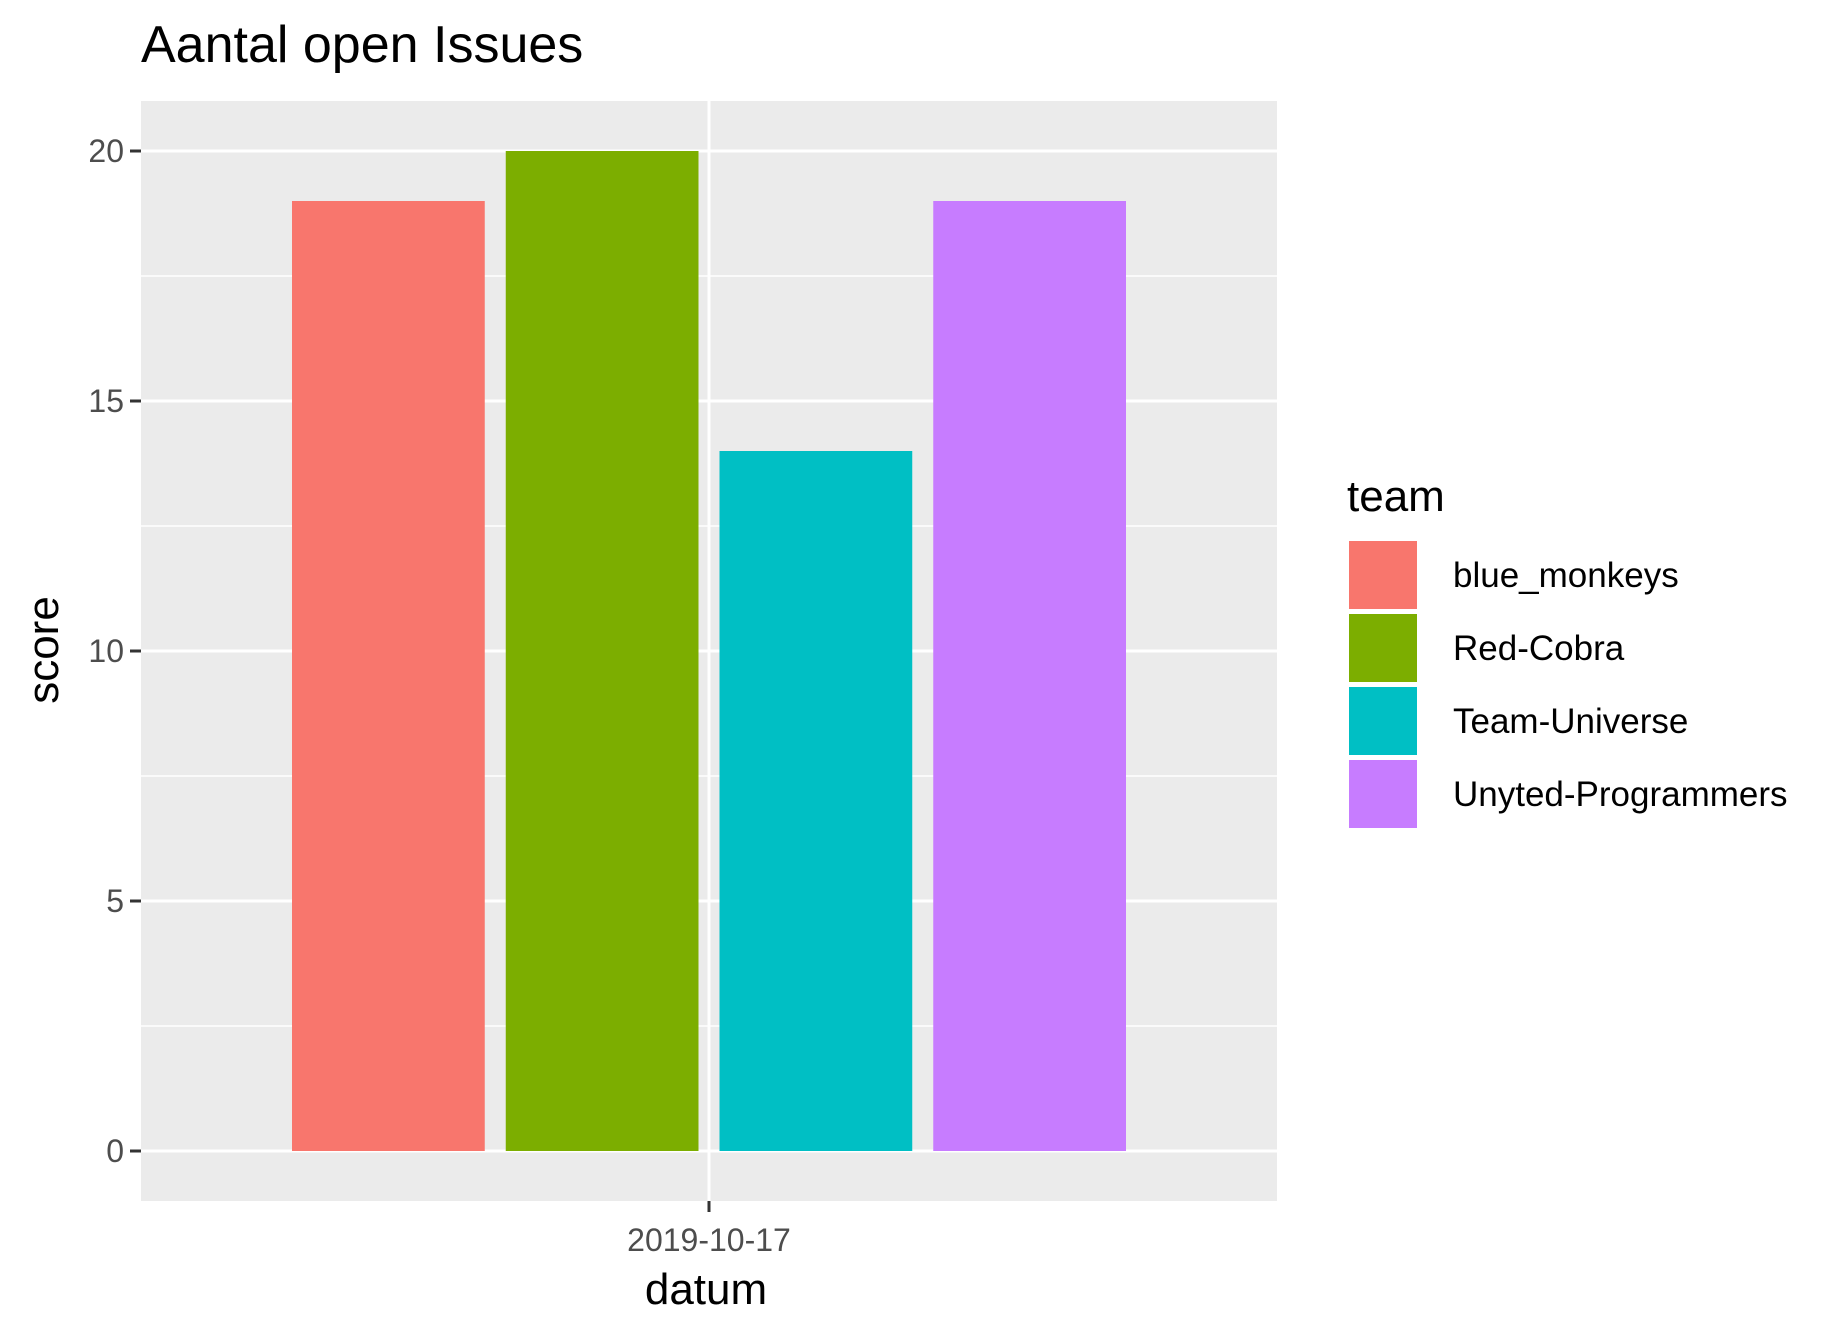 The width and height of the screenshot is (1831, 1328). Describe the element at coordinates (816, 801) in the screenshot. I see `bar-team-universe` at that location.